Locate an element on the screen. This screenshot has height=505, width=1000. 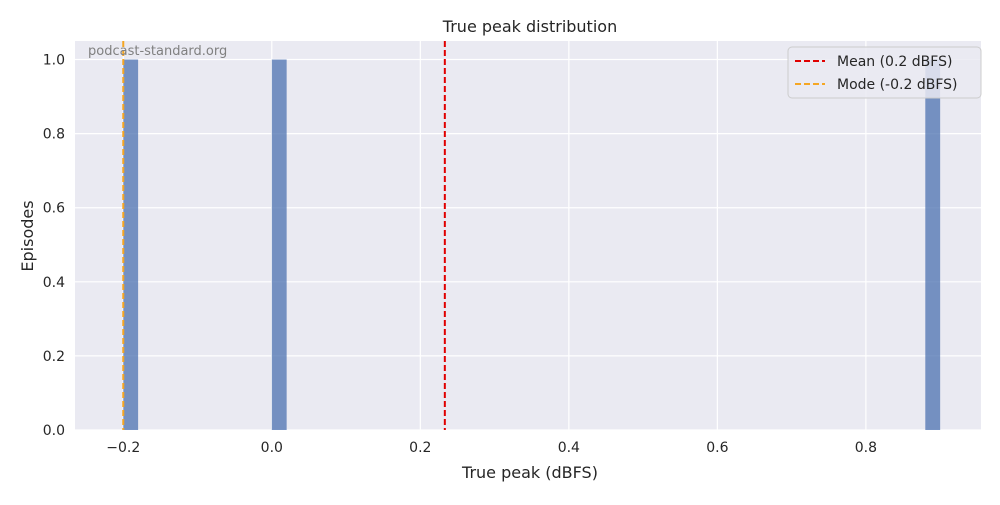
x-tick-labels: −0.2 0.0 0.2 0.4 0.6 0.8 is located at coordinates (491, 448).